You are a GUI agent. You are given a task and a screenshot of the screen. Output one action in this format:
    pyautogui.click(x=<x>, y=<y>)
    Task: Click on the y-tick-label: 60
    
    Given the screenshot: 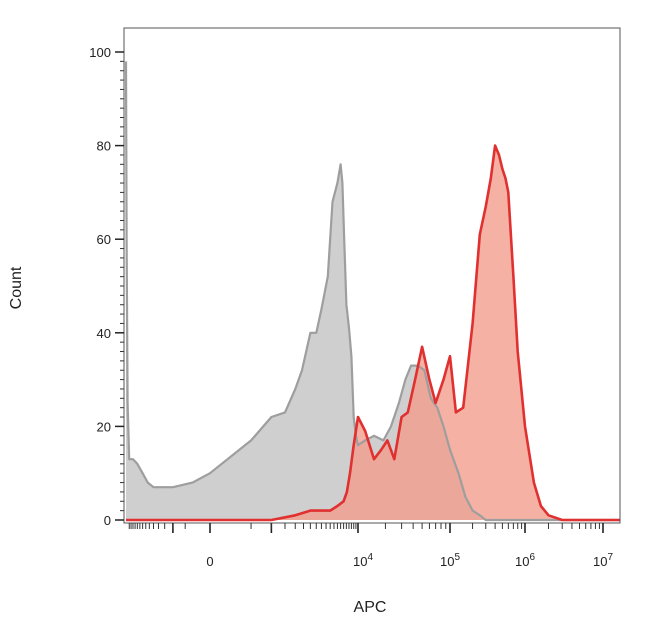 What is the action you would take?
    pyautogui.click(x=104, y=239)
    